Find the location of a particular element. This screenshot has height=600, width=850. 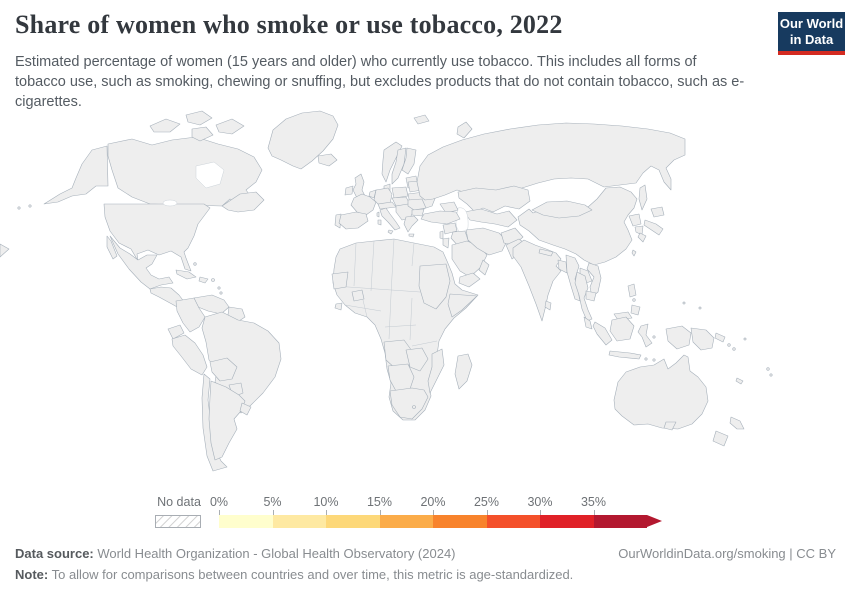

country-bahamas is located at coordinates (195, 264).